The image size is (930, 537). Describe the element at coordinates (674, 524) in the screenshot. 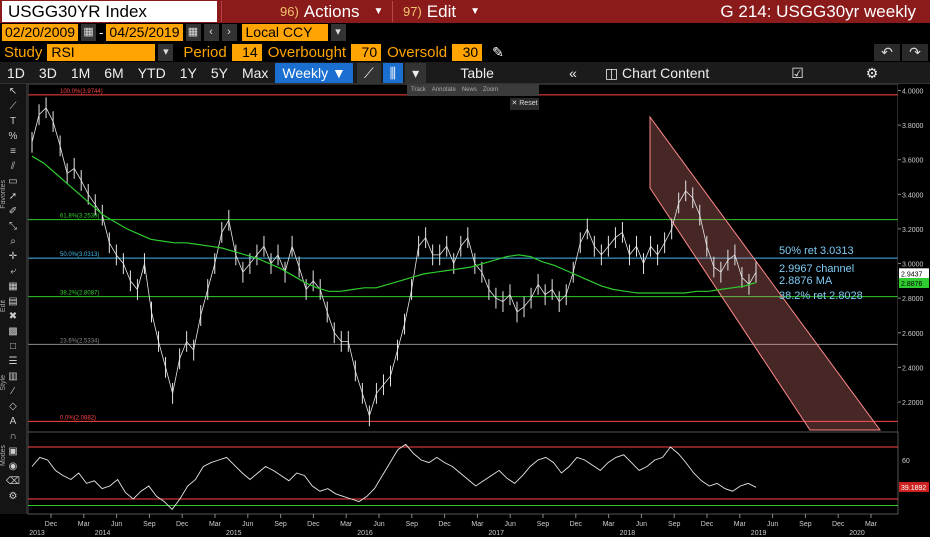

I see `x-tick-label-19: Sep` at that location.